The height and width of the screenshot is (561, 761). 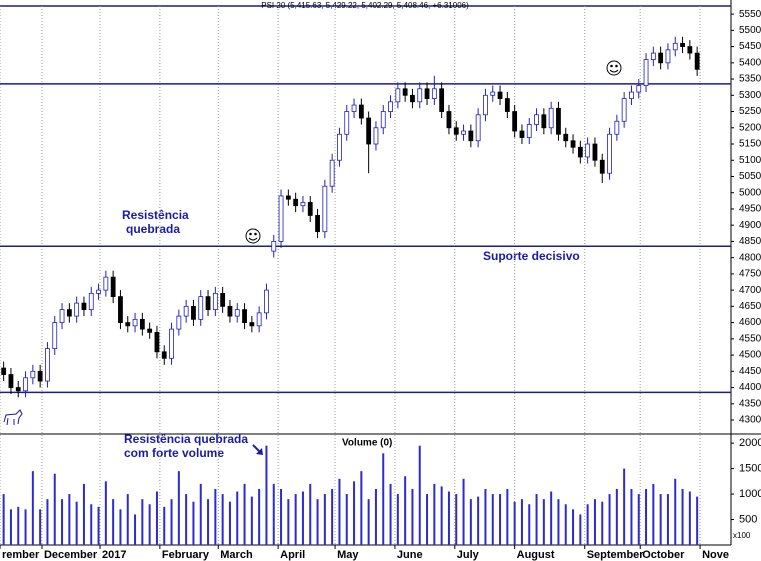 What do you see at coordinates (750, 30) in the screenshot?
I see `y-tick-label: 5500` at bounding box center [750, 30].